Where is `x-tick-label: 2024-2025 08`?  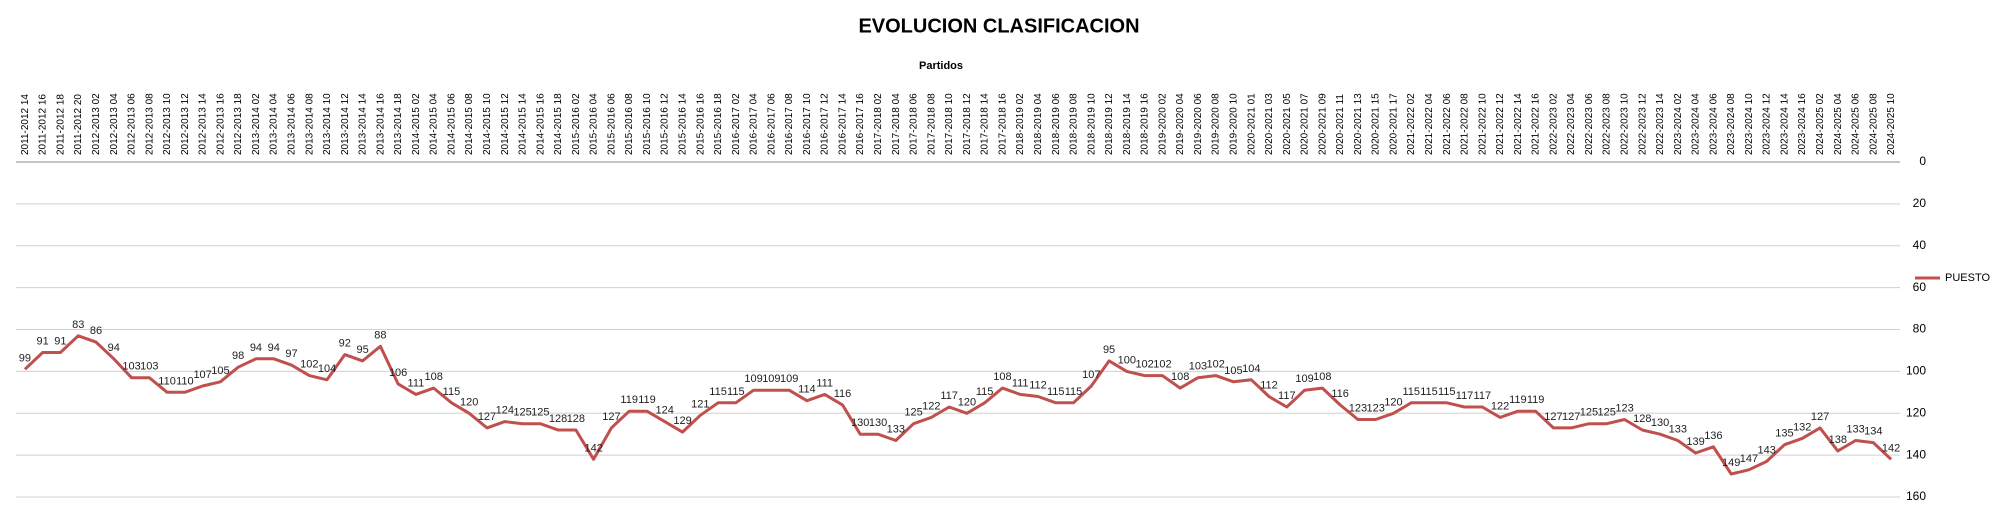 x-tick-label: 2024-2025 08 is located at coordinates (1873, 124).